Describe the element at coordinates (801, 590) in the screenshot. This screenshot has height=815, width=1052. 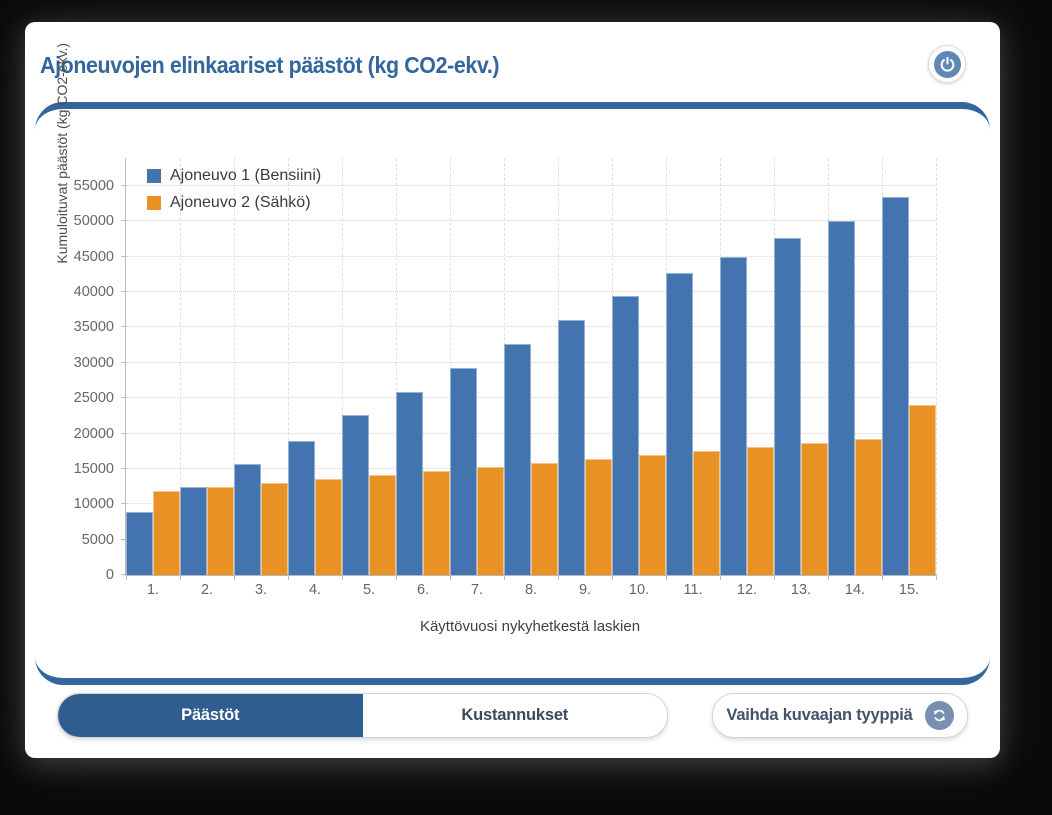
I see `x-tick-label: 13.` at that location.